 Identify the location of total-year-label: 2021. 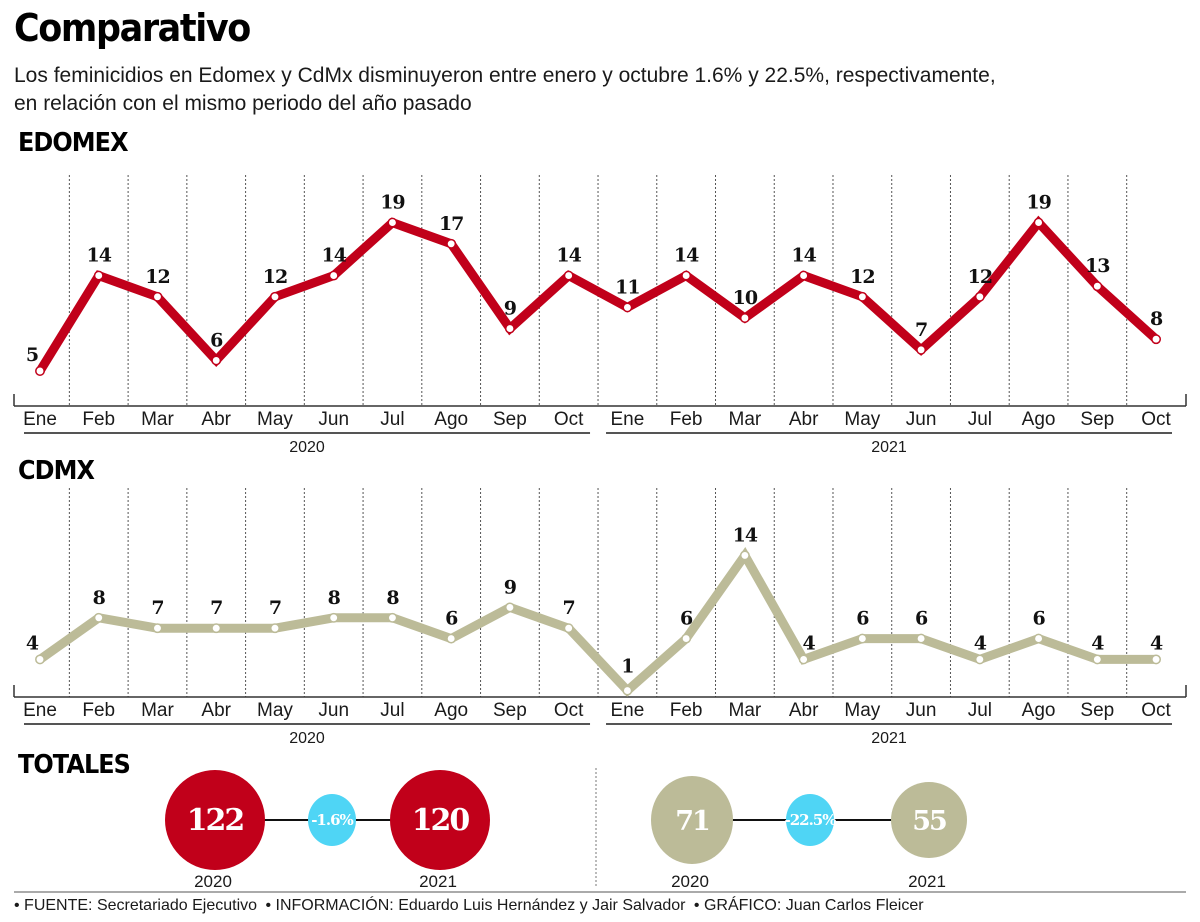
(438, 881).